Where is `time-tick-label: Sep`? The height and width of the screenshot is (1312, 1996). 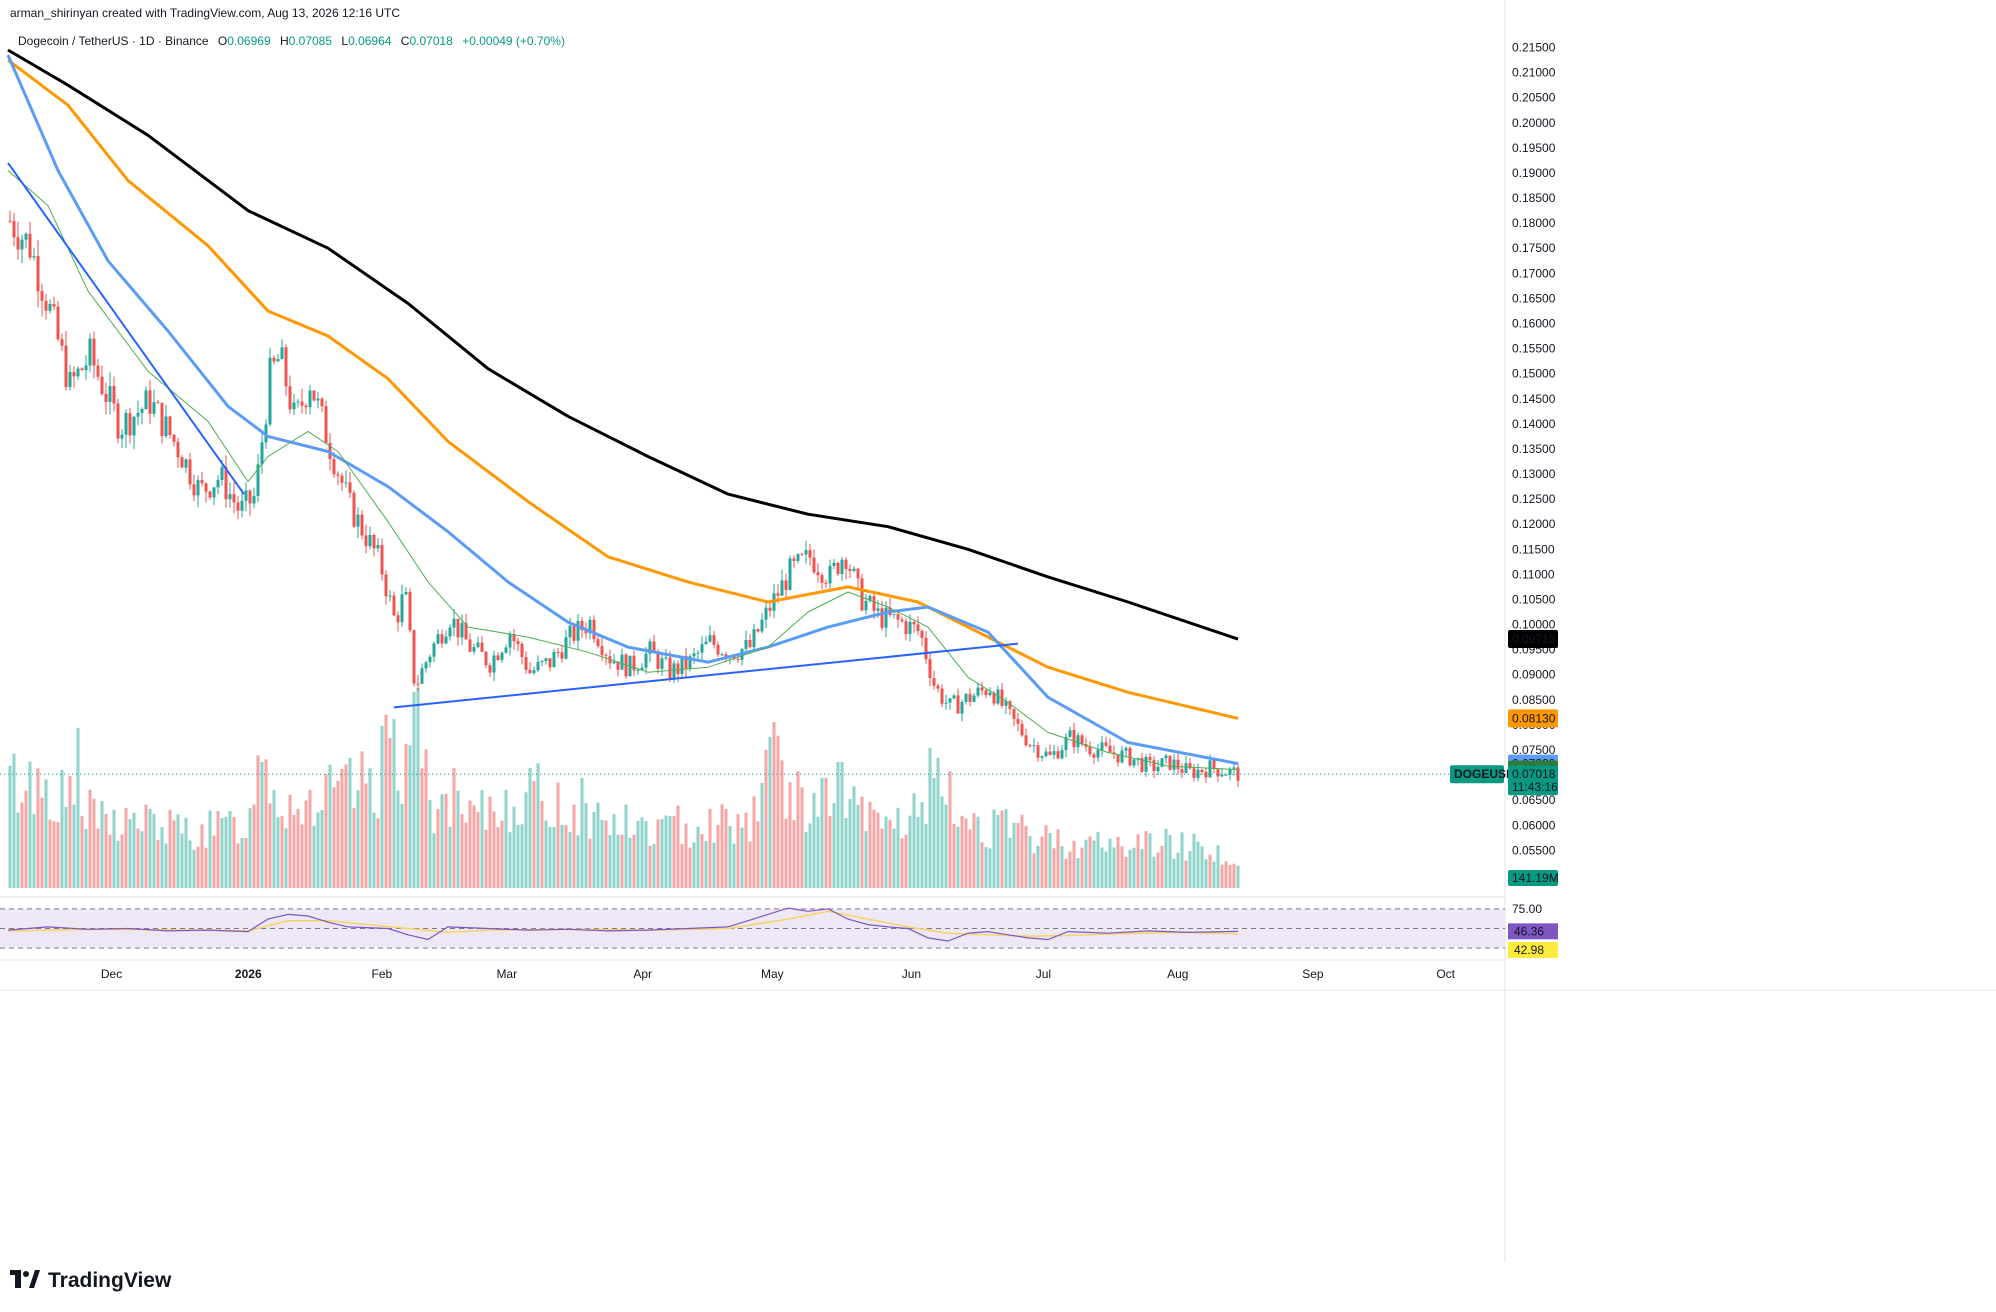
time-tick-label: Sep is located at coordinates (1313, 974).